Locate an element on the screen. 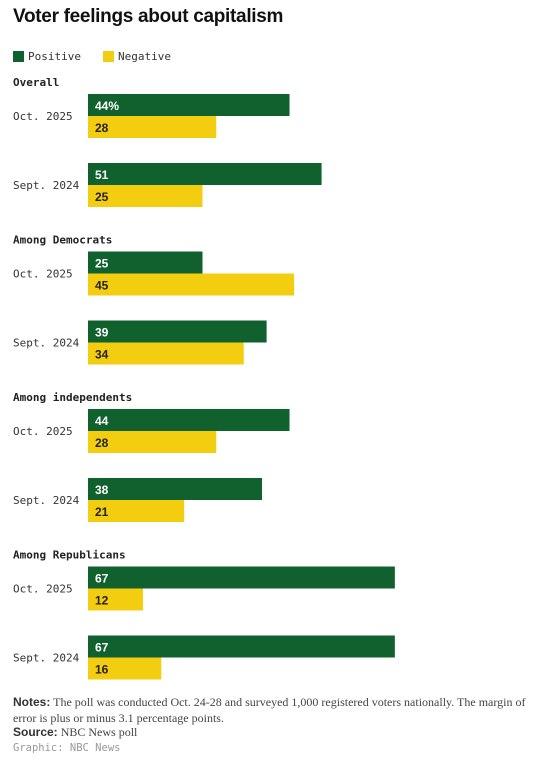  legend: Positive Negative is located at coordinates (103, 56).